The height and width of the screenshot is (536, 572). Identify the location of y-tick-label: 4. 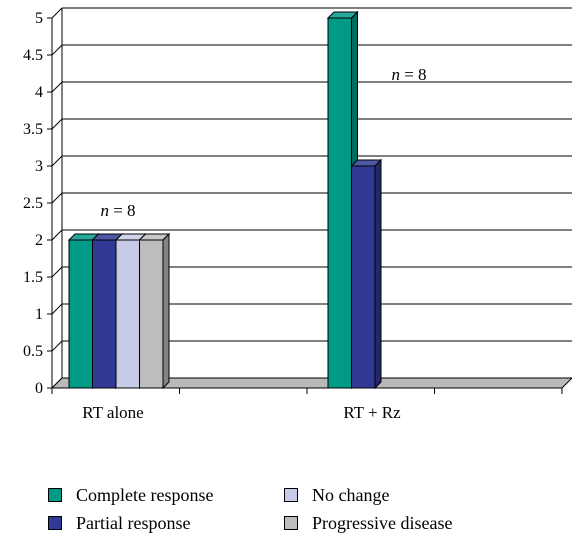
(39, 92).